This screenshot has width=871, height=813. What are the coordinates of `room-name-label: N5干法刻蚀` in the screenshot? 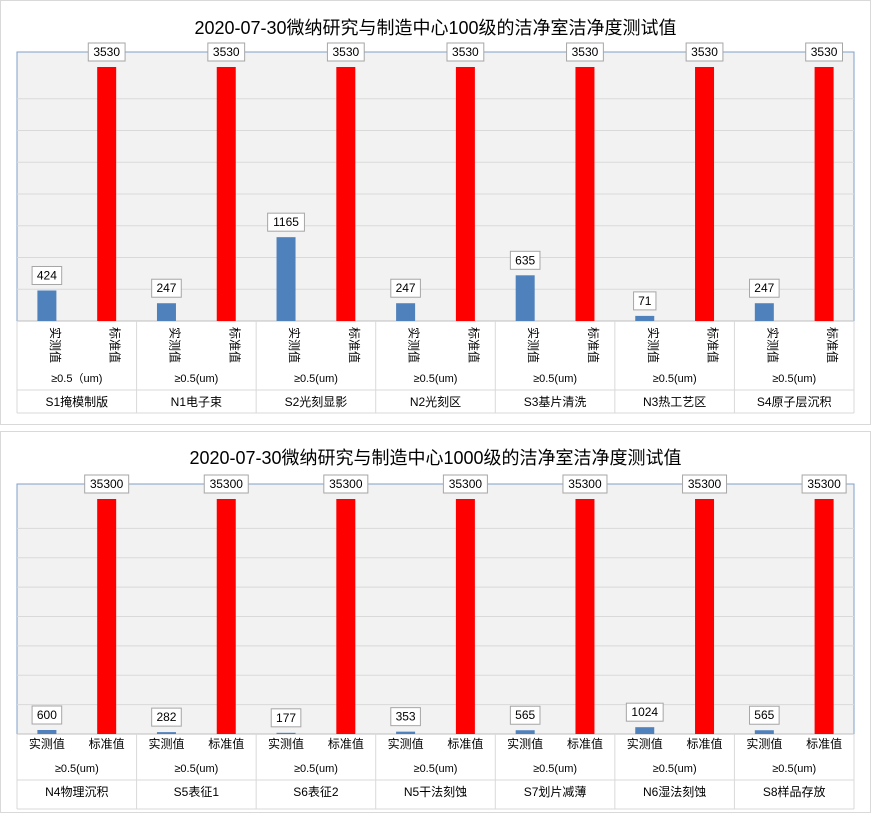 It's located at (435, 792).